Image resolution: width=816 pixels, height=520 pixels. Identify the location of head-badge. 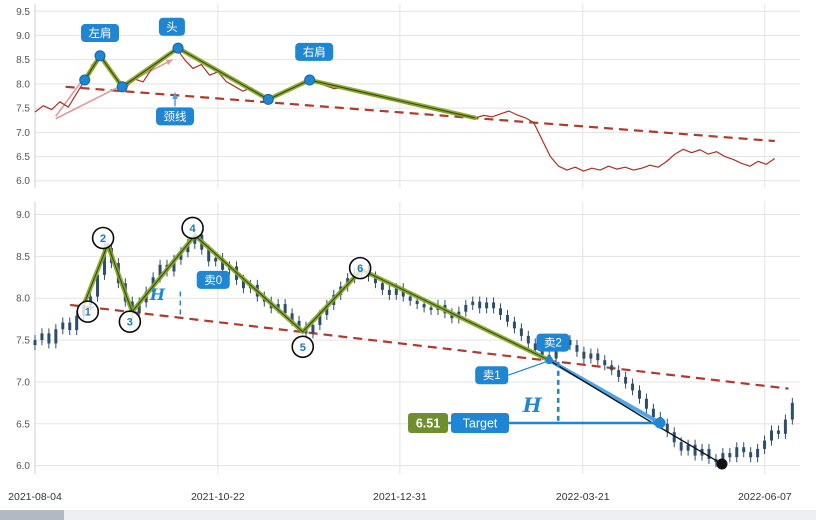
(171, 26).